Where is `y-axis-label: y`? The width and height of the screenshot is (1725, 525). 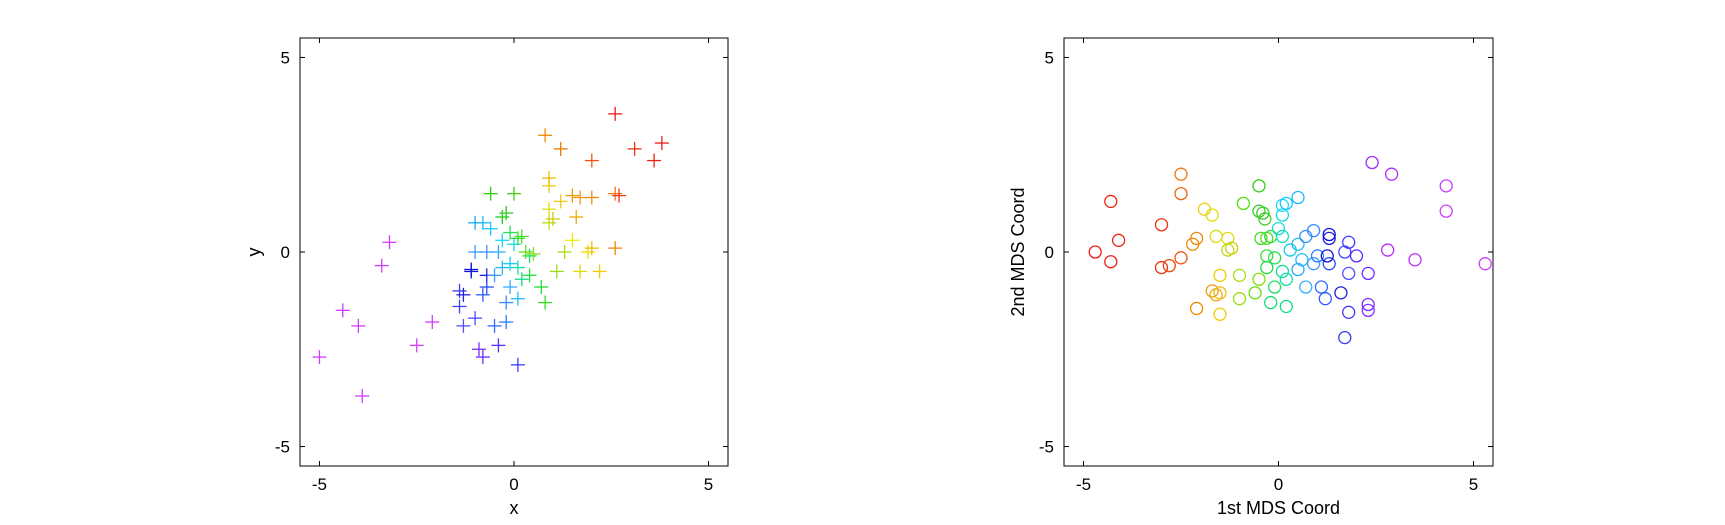
y-axis-label: y is located at coordinates (254, 252).